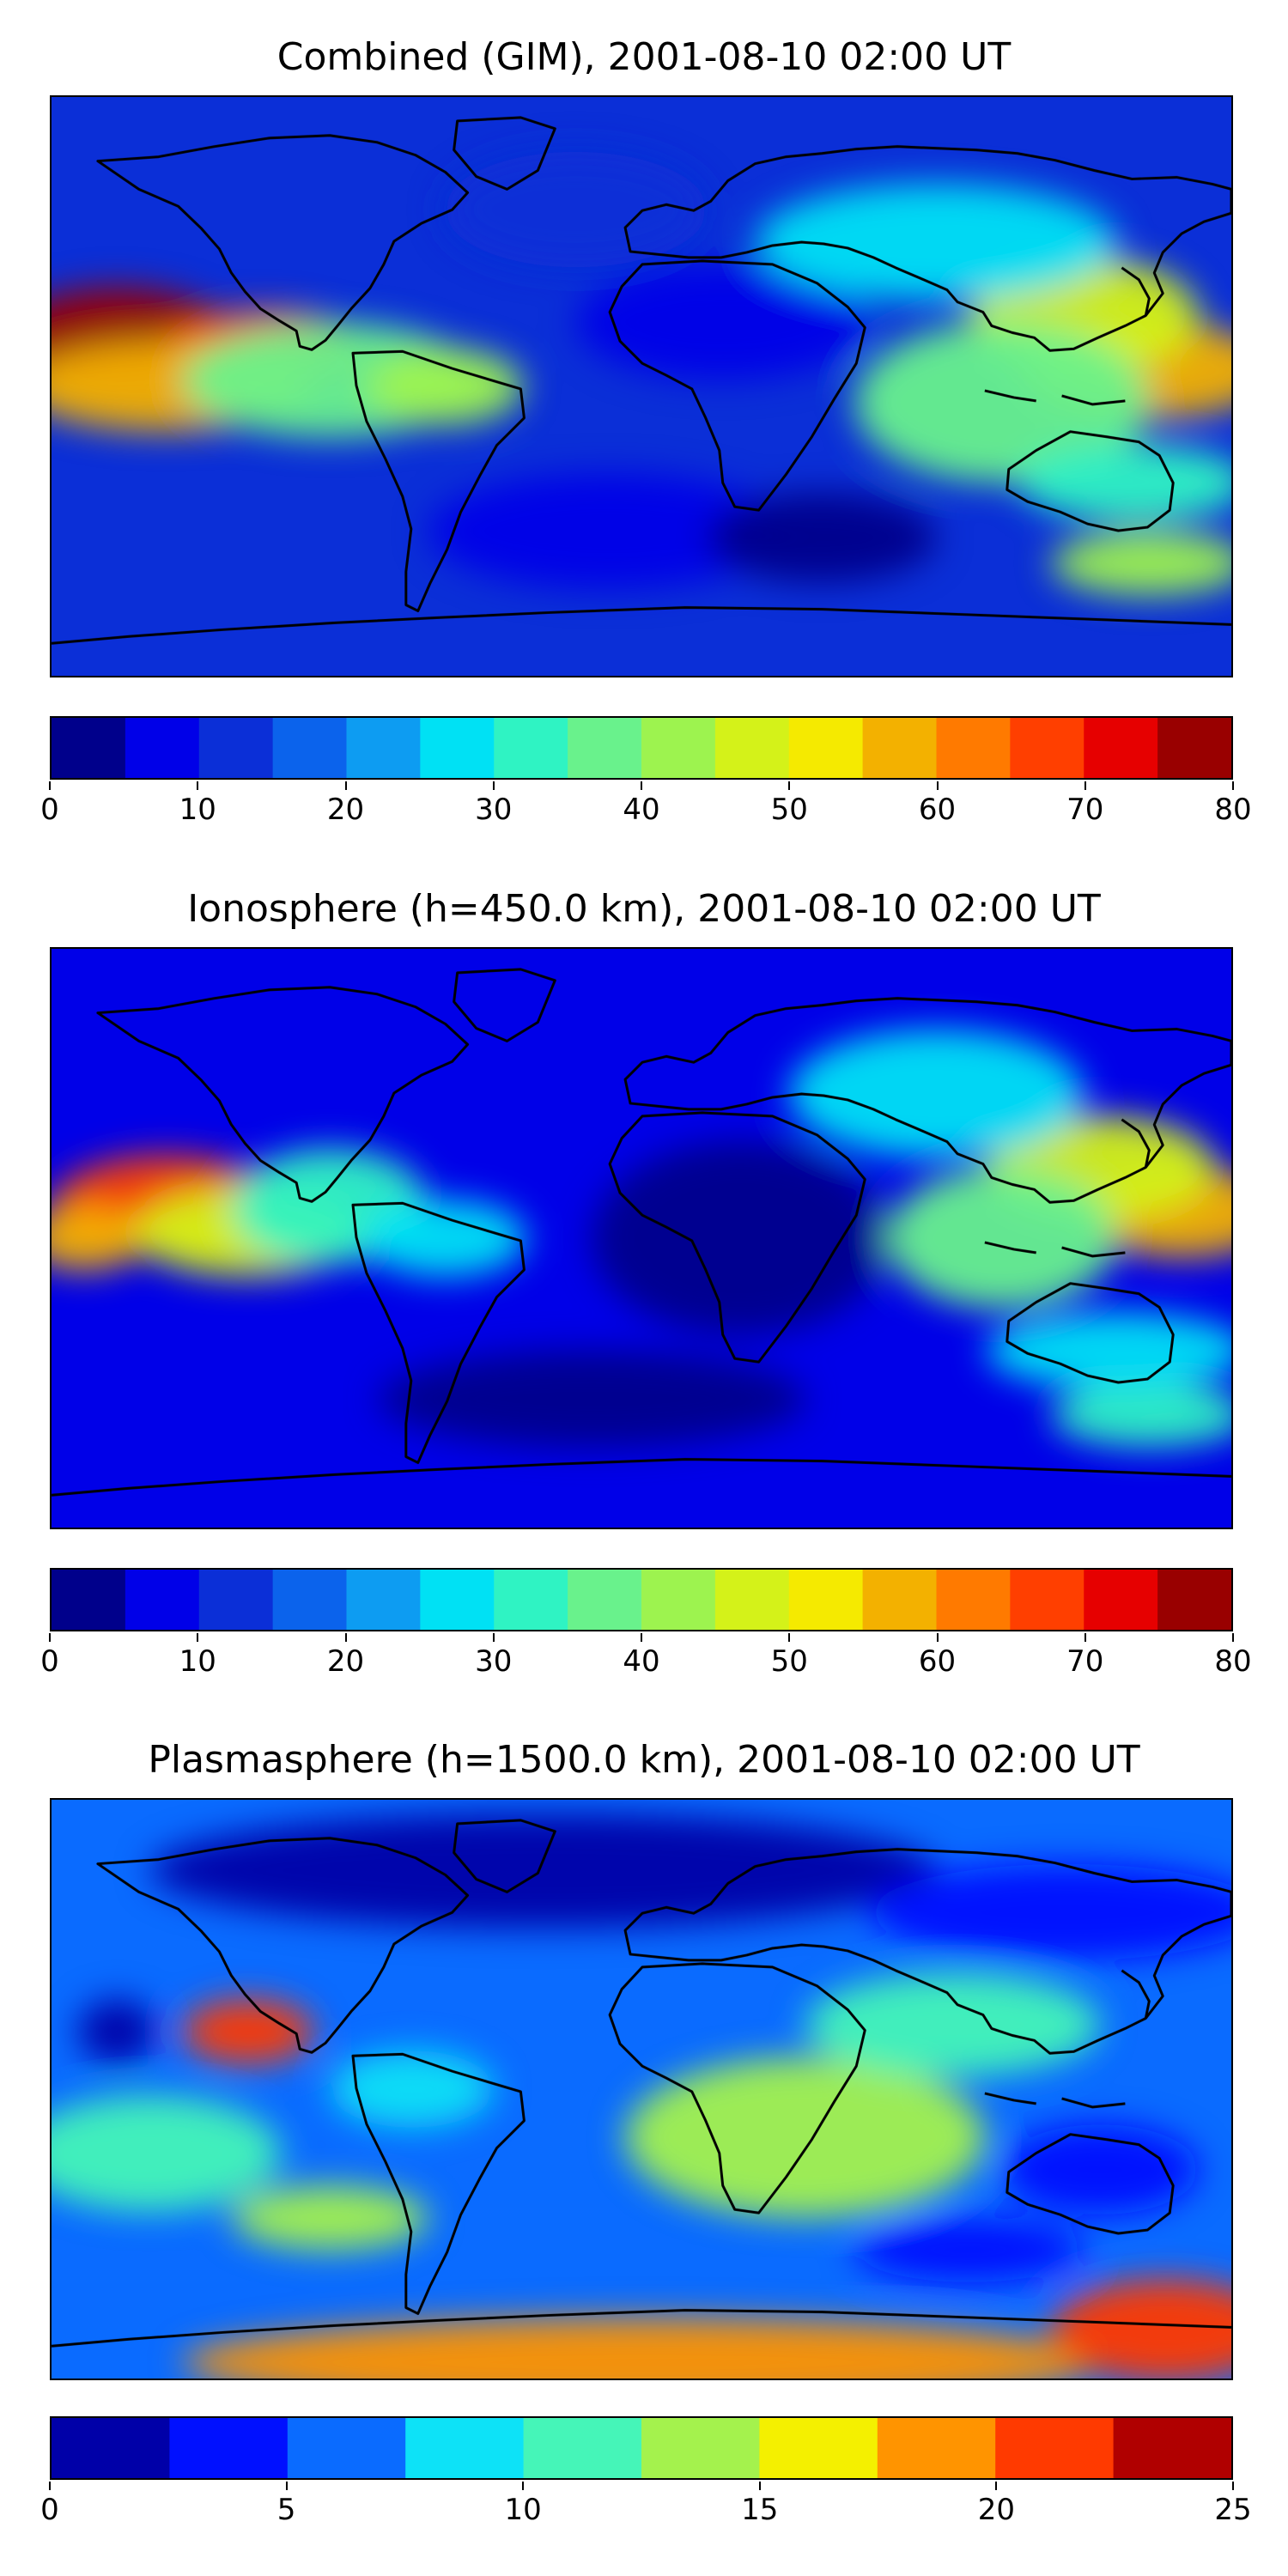 This screenshot has width=1288, height=2576. I want to click on colorbar-tick: 25, so click(1233, 2503).